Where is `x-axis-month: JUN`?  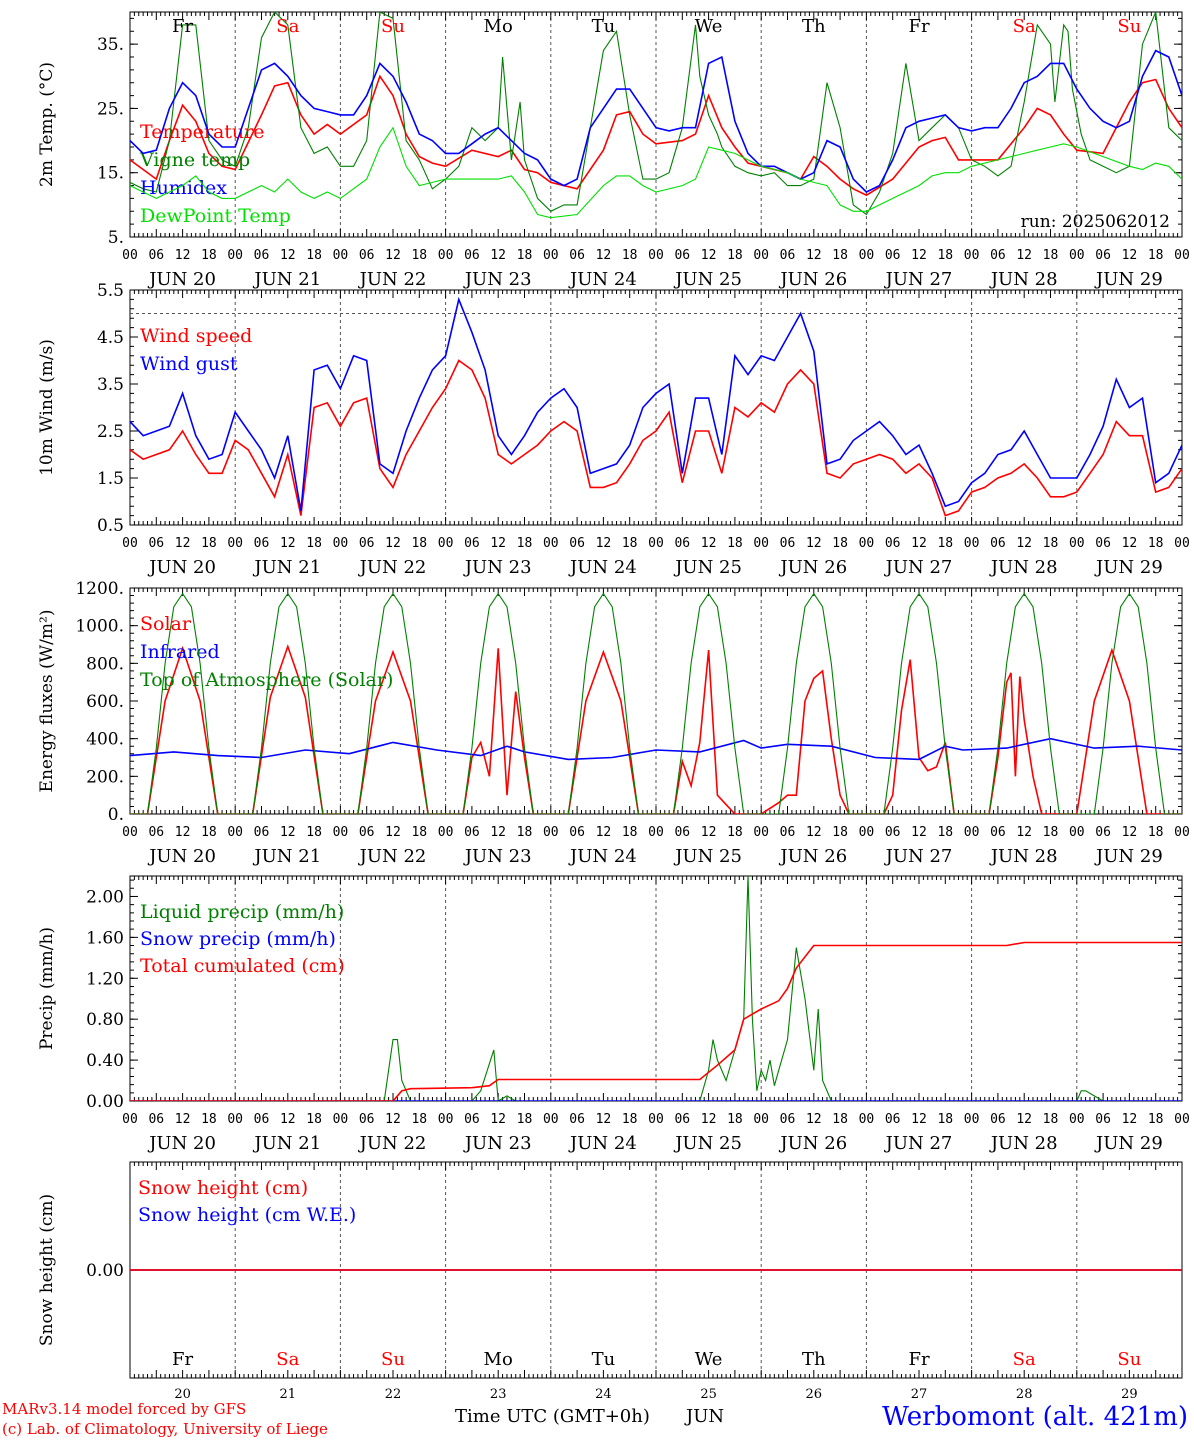 x-axis-month: JUN is located at coordinates (705, 1416).